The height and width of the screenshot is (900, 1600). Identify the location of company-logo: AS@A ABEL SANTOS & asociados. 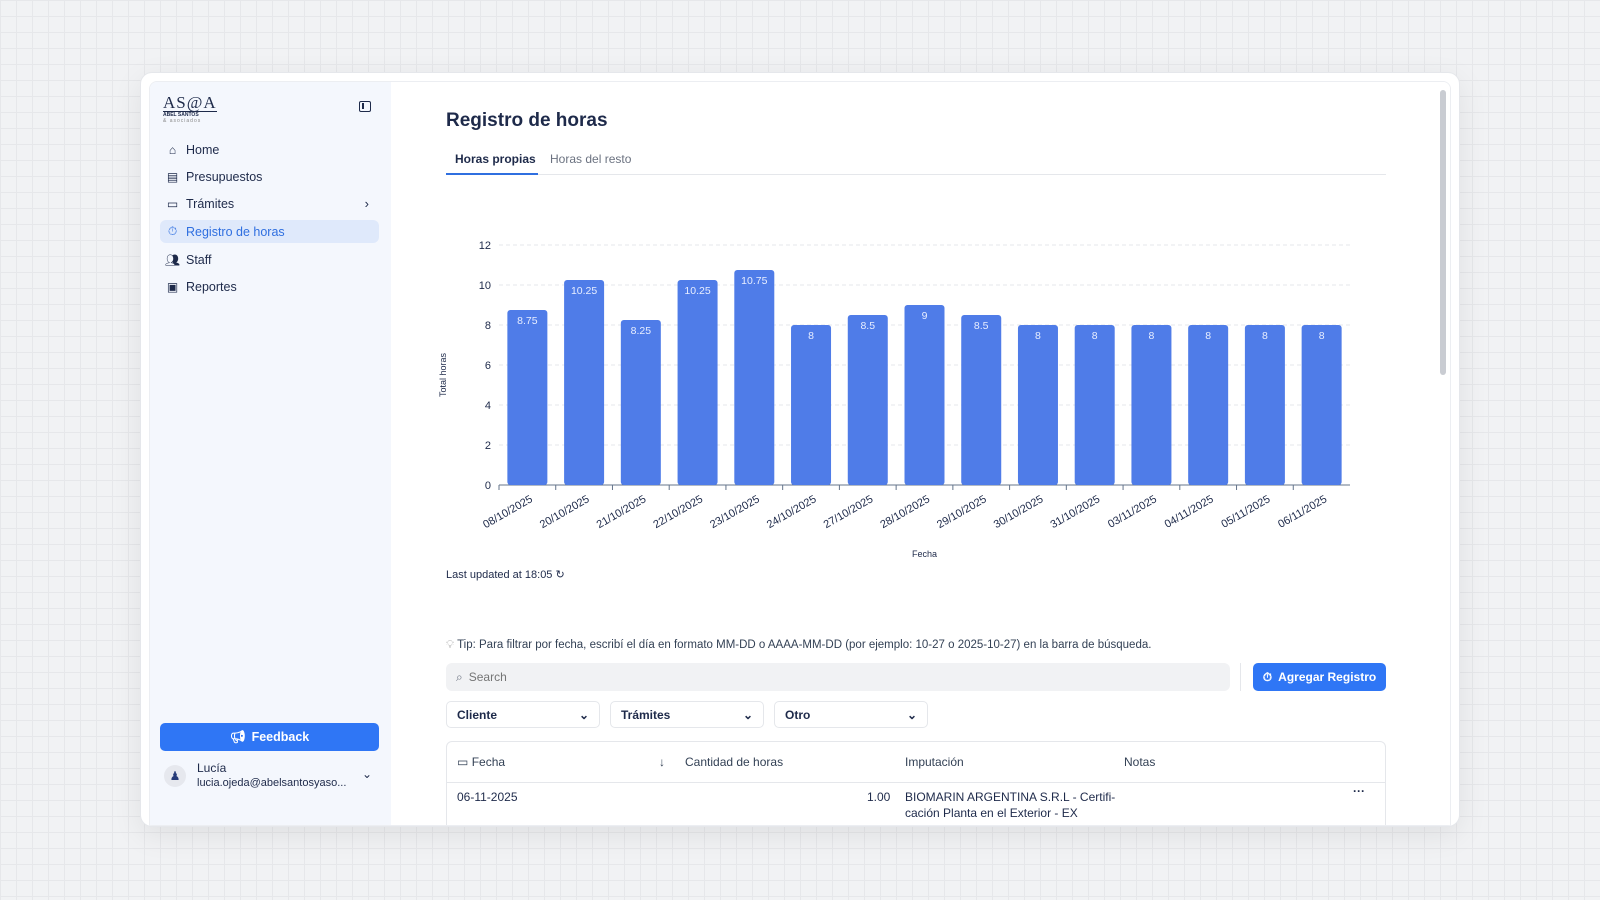
(190, 108).